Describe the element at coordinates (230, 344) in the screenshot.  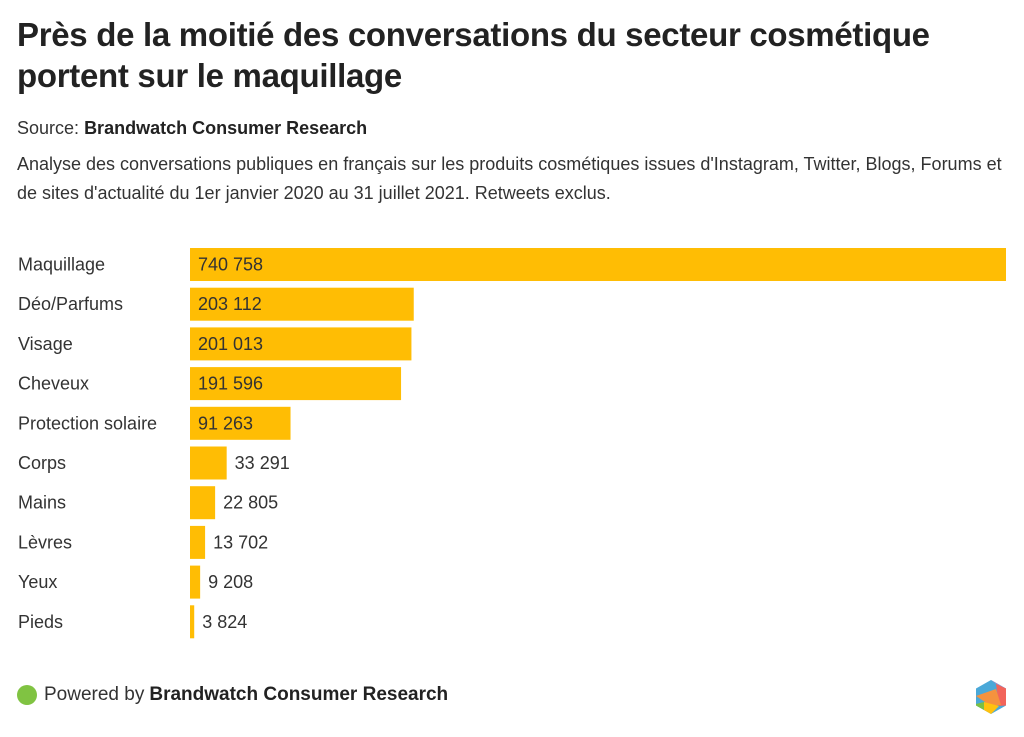
I see `value-label: 201 013` at that location.